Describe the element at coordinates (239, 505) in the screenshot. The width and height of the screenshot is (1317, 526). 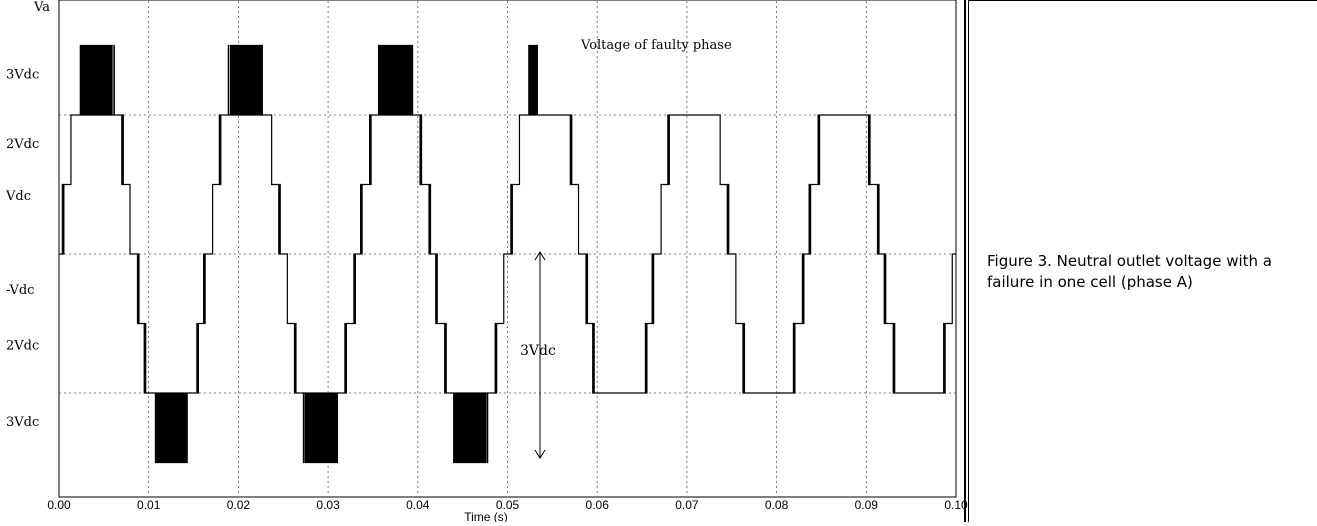
I see `x-tick-label: 0.02` at that location.